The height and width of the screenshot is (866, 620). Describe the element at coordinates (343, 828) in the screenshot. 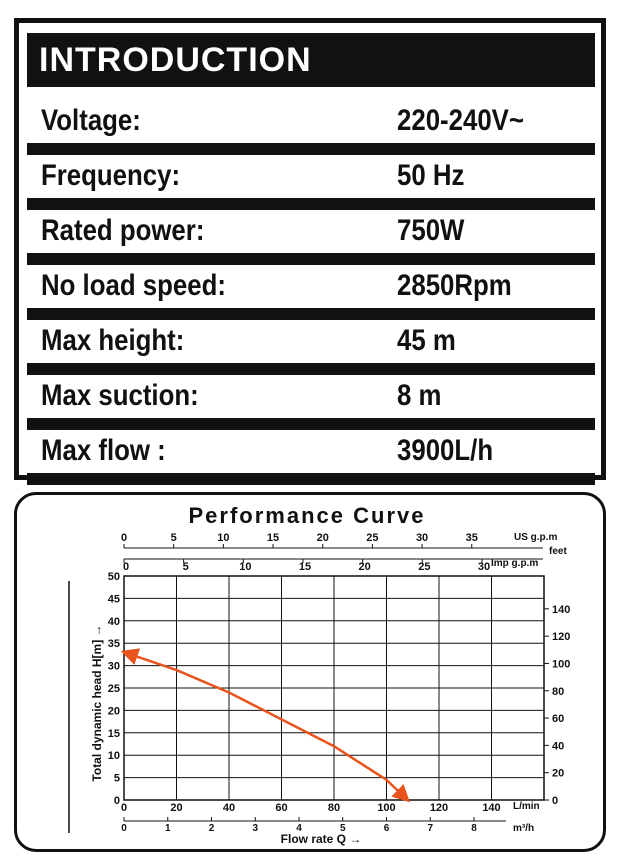

I see `m3h-tick-label: 5` at that location.